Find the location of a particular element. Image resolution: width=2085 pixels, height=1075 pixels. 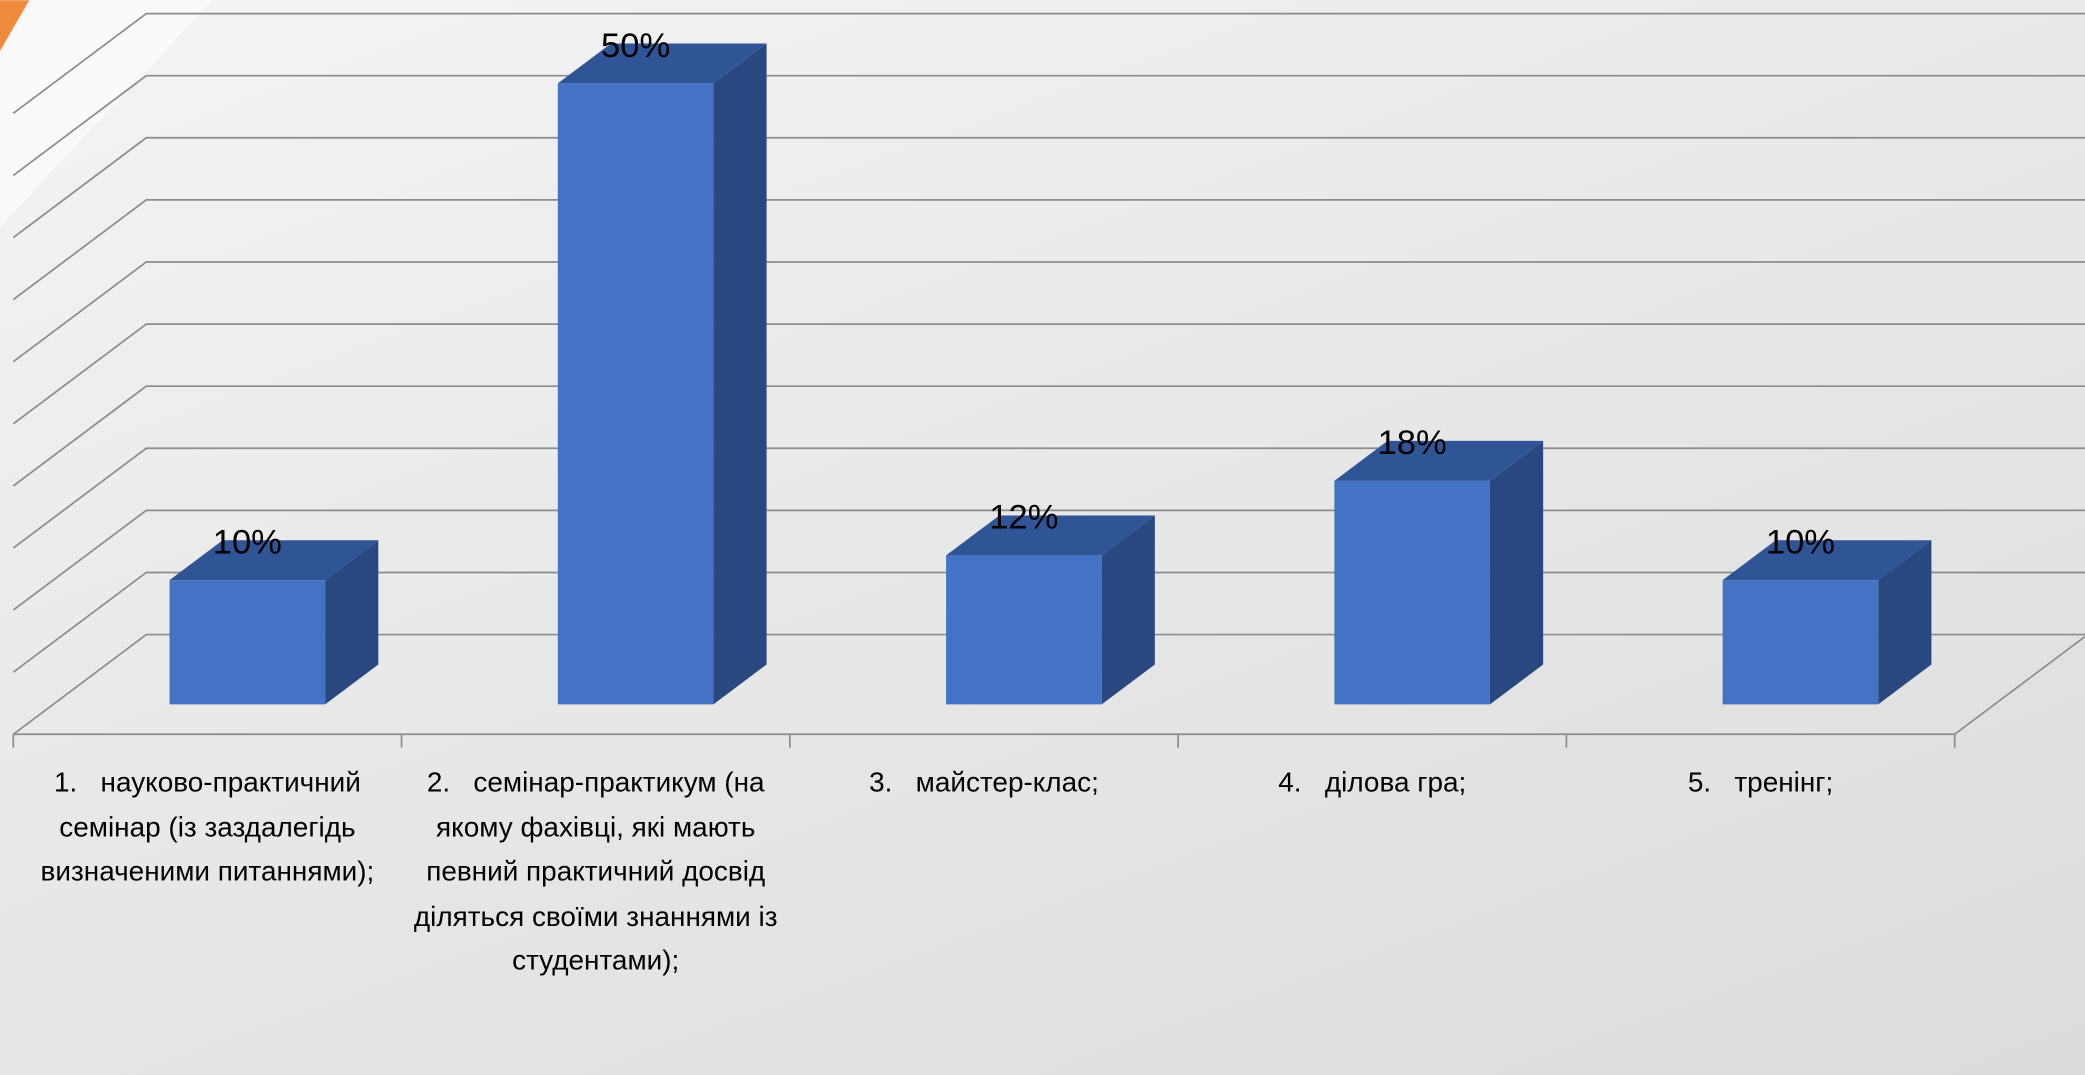

x-label-box: 3. майстер-клас; is located at coordinates (984, 783).